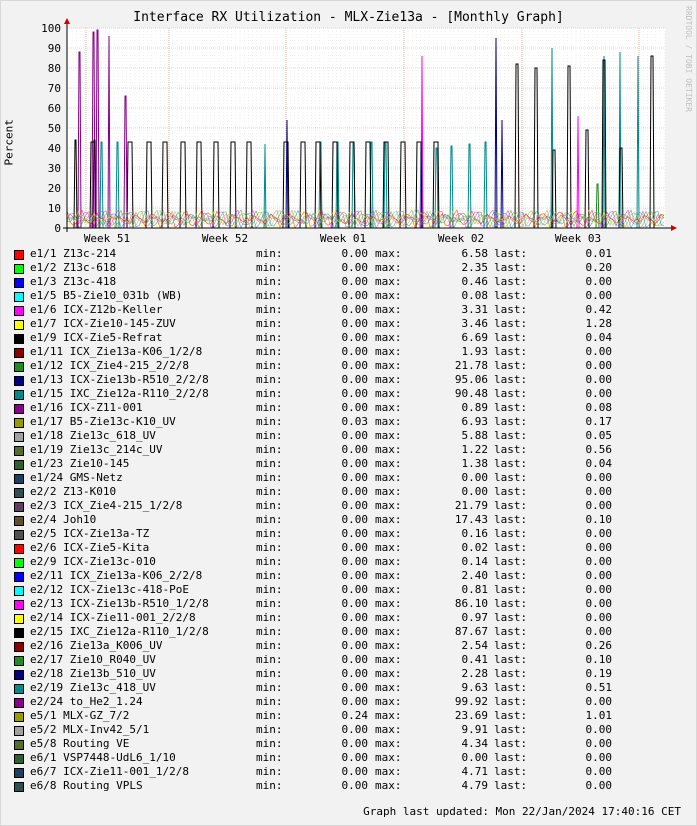  What do you see at coordinates (73, 253) in the screenshot?
I see `legend-series-name: e1/1 Z13c-214` at bounding box center [73, 253].